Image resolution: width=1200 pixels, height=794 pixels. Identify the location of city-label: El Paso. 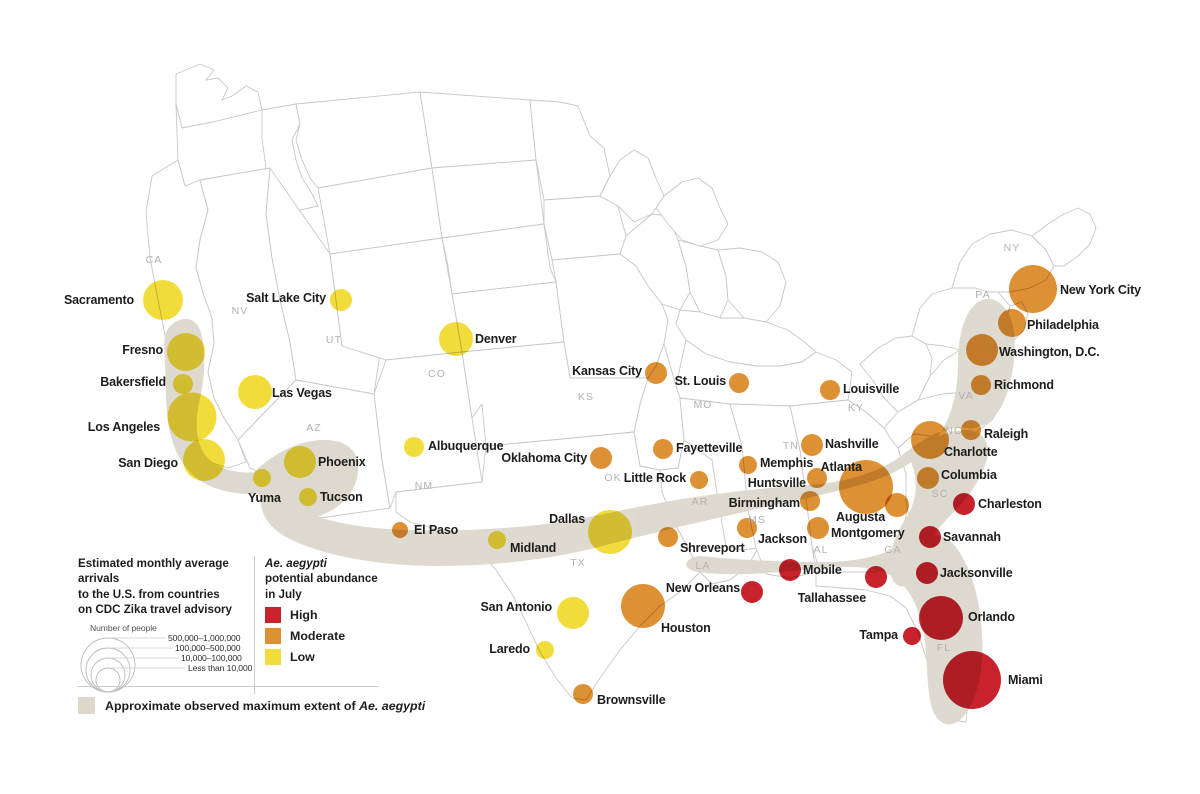
(436, 529).